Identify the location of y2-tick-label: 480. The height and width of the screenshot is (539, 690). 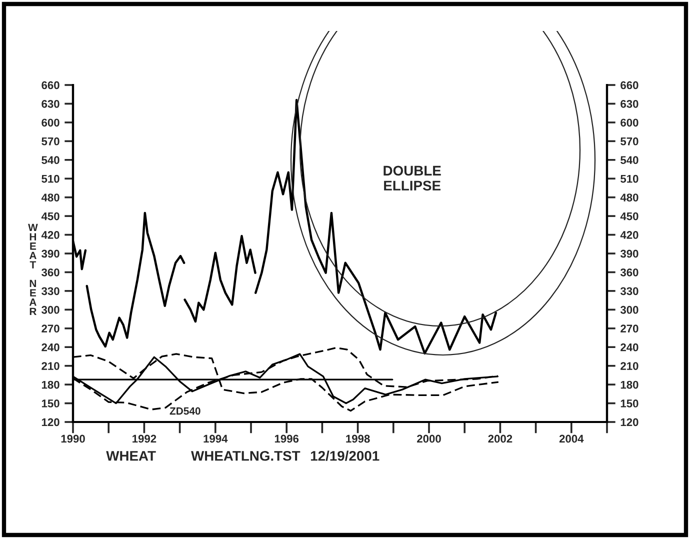
(629, 198).